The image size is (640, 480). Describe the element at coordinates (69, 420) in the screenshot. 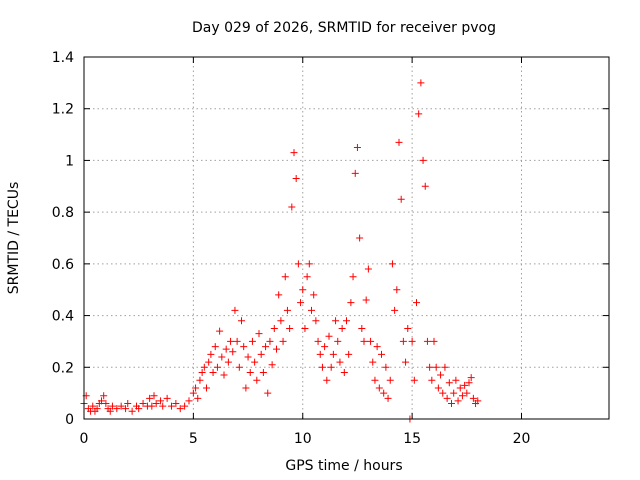

I see `y-tick-label: 0` at that location.